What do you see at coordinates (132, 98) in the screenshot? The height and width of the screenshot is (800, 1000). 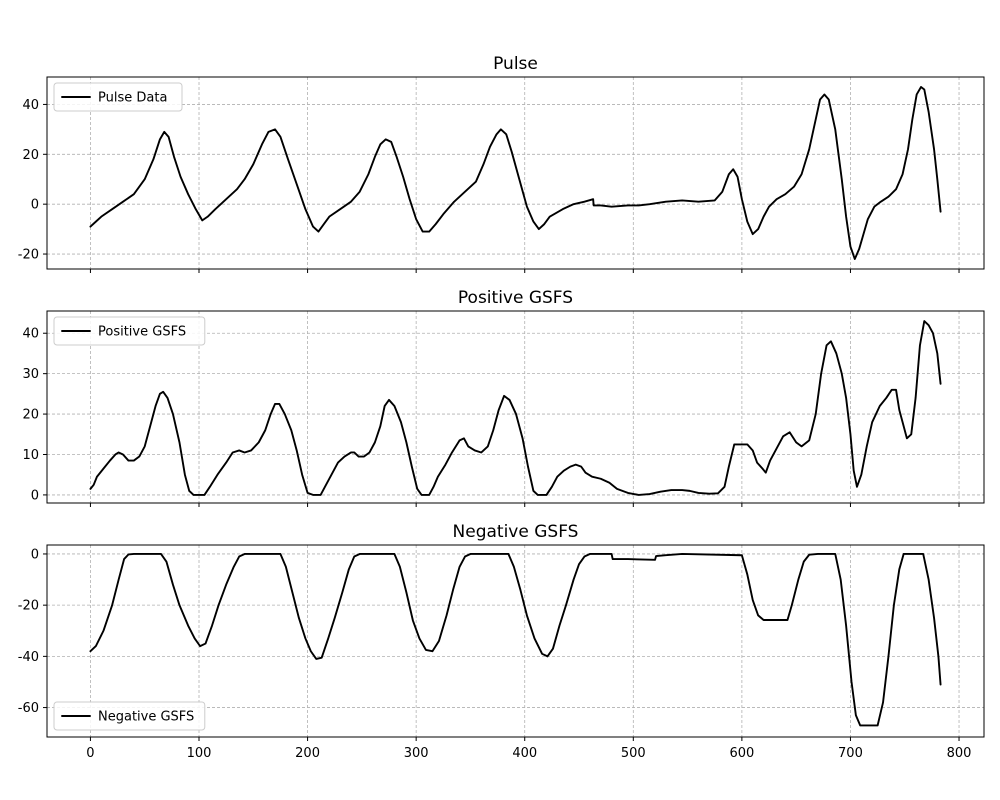 I see `legend-label: Pulse Data` at bounding box center [132, 98].